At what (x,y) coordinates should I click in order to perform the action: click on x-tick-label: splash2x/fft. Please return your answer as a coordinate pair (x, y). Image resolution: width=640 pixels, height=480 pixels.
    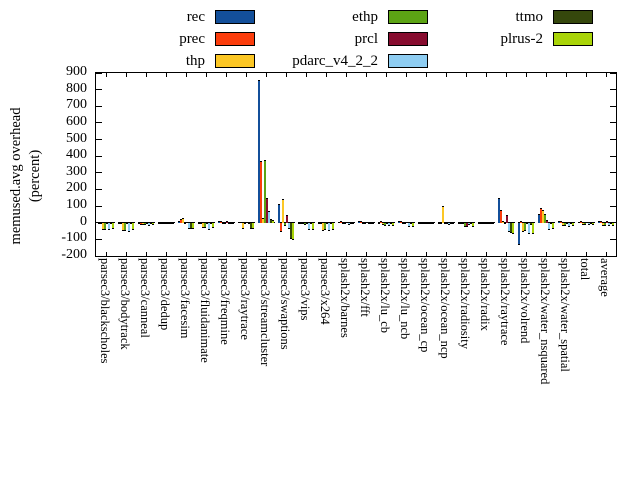
    Looking at the image, I should click on (365, 287).